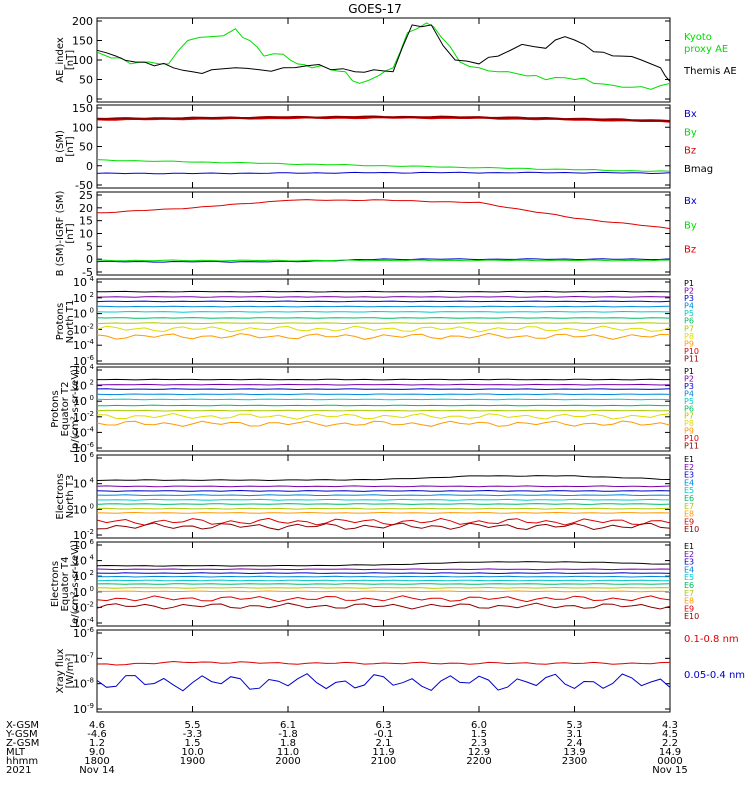  I want to click on time-axis-value: 2.1, so click(384, 743).